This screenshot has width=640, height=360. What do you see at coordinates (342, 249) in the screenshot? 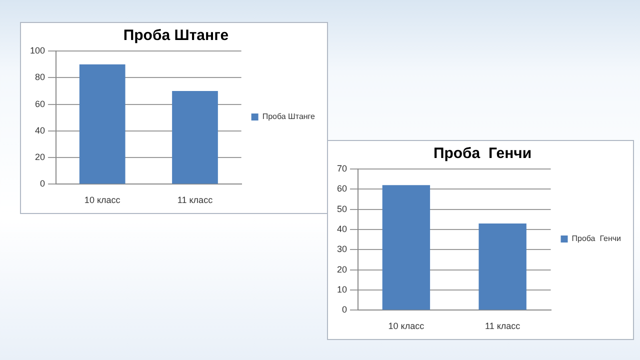
I see `y-tick-label: 30` at bounding box center [342, 249].